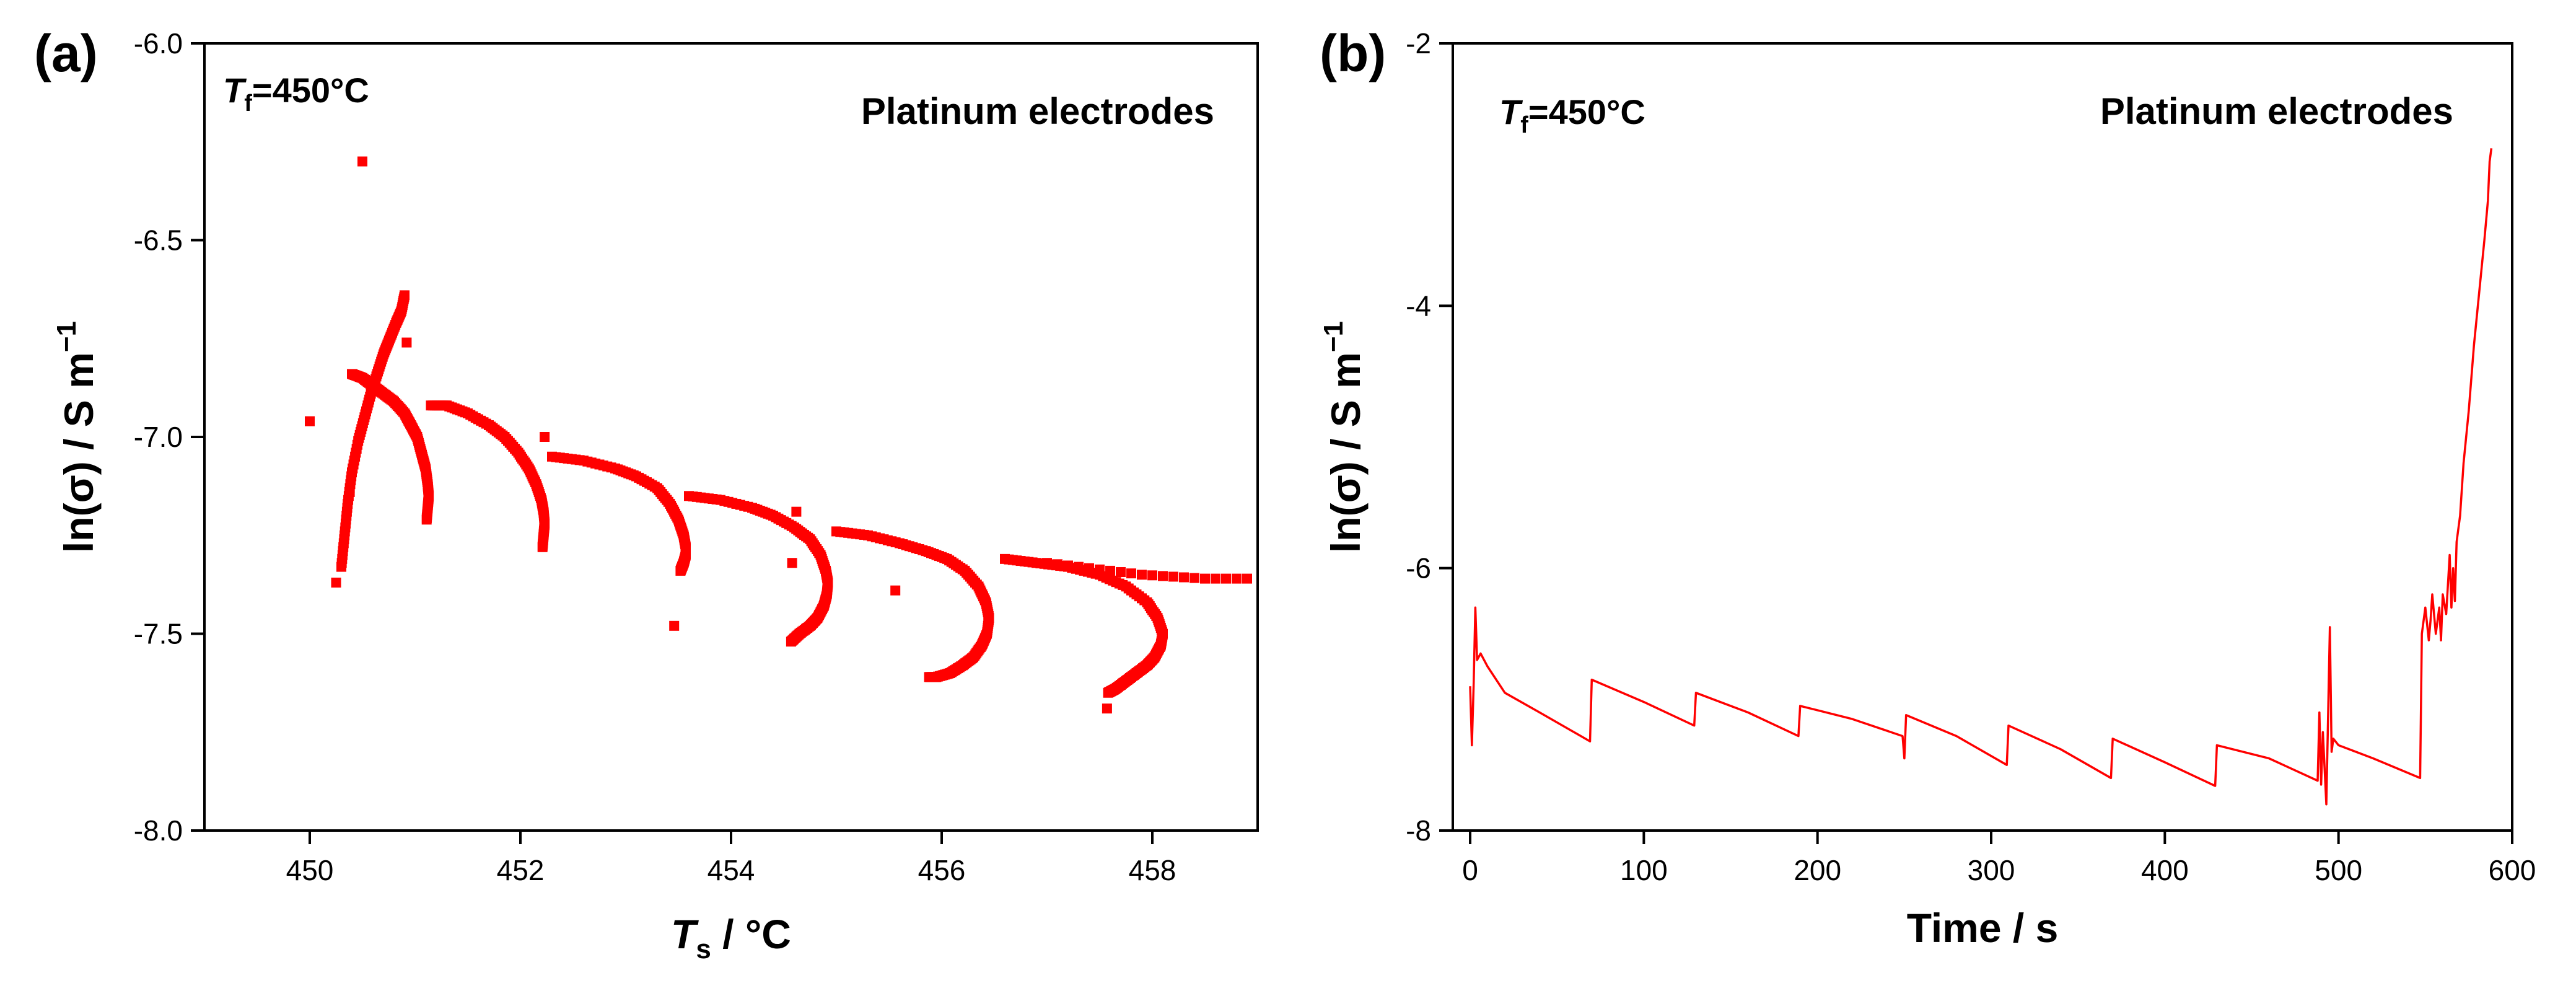  Describe the element at coordinates (1991, 870) in the screenshot. I see `x-tick-label: 300` at that location.